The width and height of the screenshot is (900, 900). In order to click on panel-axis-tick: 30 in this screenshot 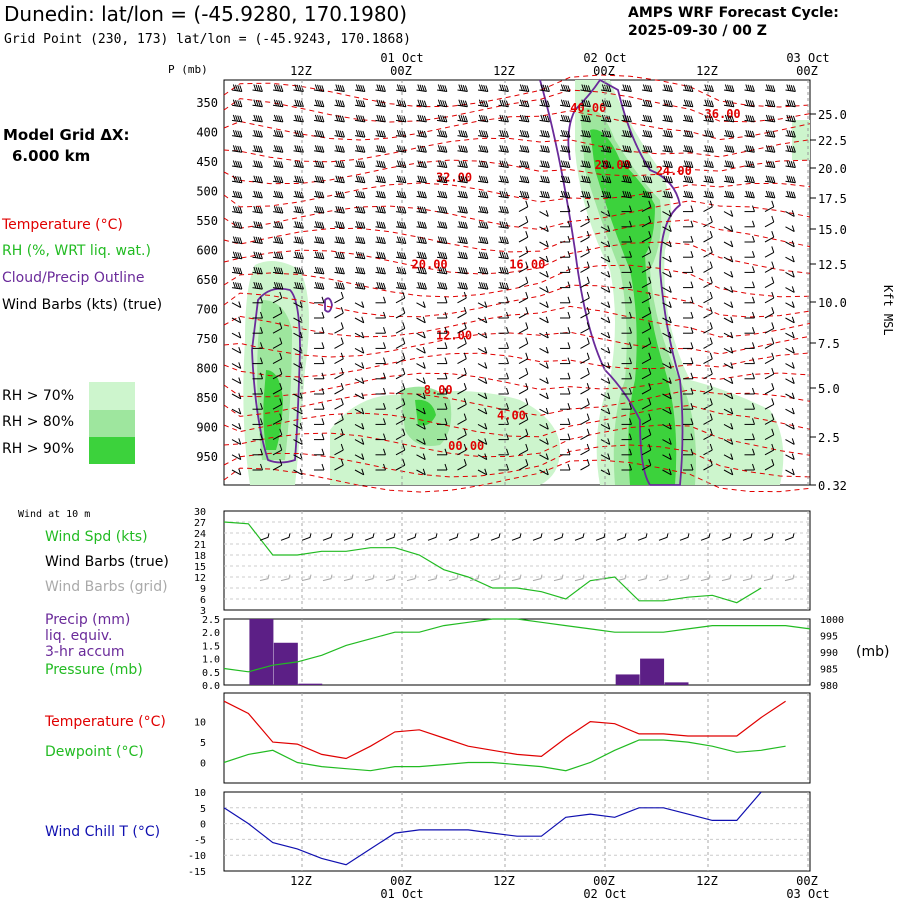, I will do `click(200, 512)`.